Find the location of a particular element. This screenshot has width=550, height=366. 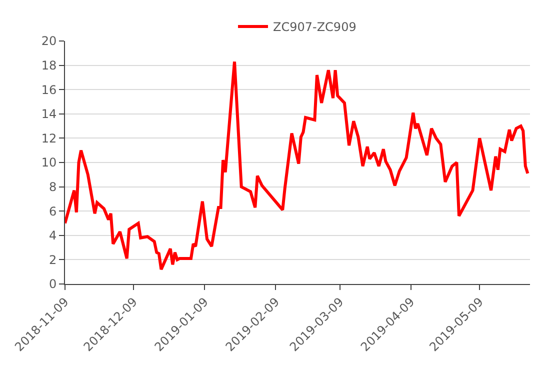

y-tick-label: 12 is located at coordinates (49, 138).